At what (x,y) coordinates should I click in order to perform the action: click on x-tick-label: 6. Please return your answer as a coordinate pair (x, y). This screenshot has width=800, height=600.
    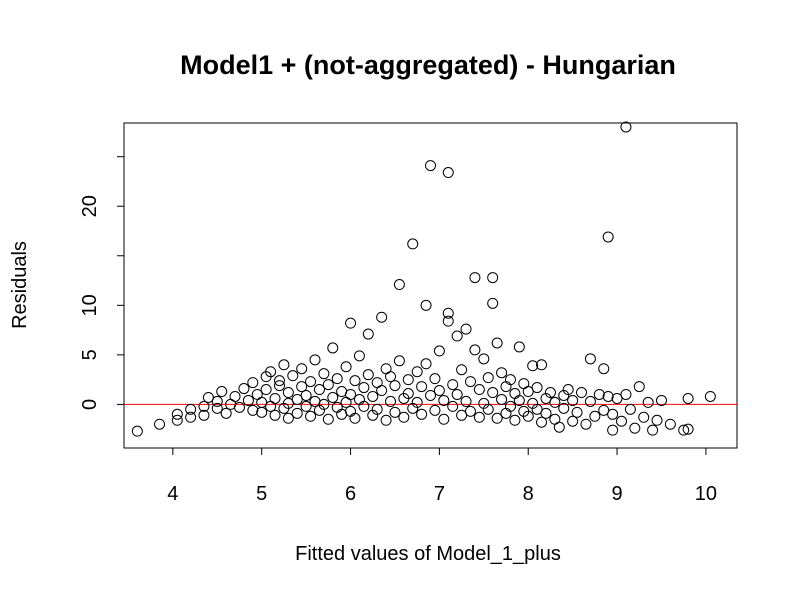
    Looking at the image, I should click on (350, 494).